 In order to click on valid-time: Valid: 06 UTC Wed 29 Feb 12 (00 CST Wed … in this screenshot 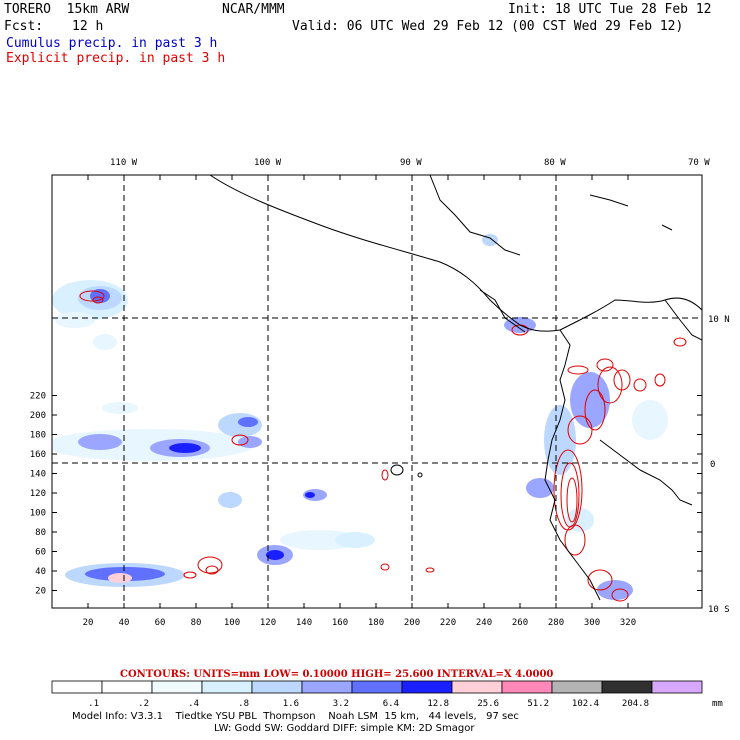, I will do `click(488, 26)`.